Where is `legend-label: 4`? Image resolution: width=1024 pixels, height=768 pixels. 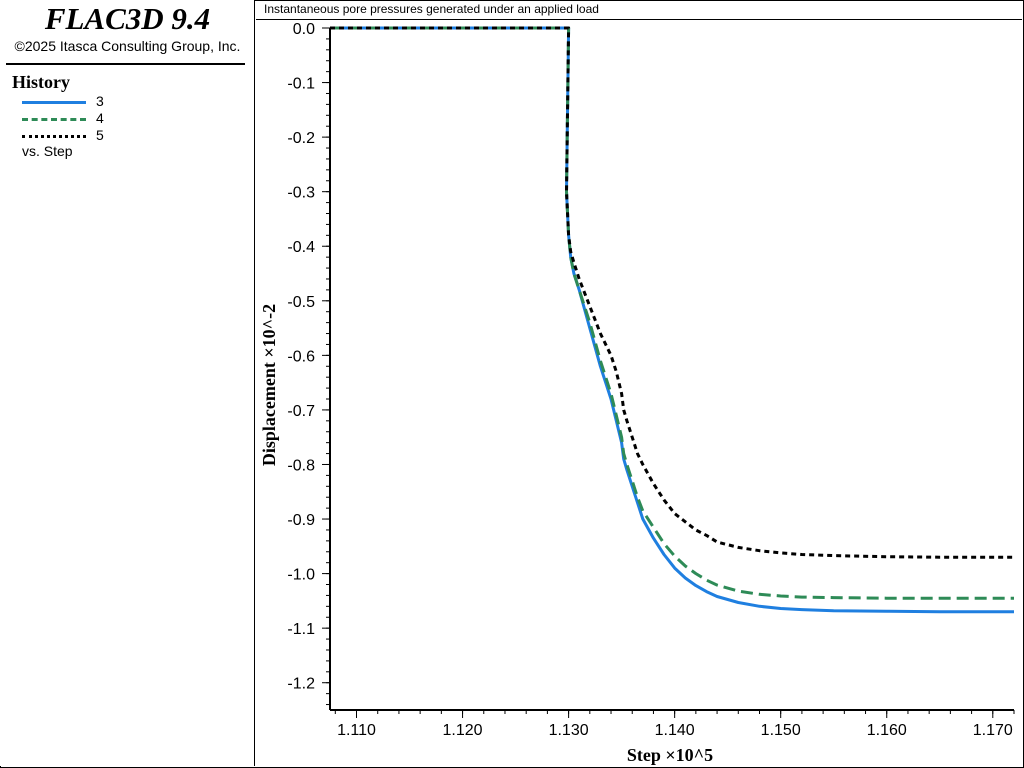
legend-label: 4 is located at coordinates (100, 118).